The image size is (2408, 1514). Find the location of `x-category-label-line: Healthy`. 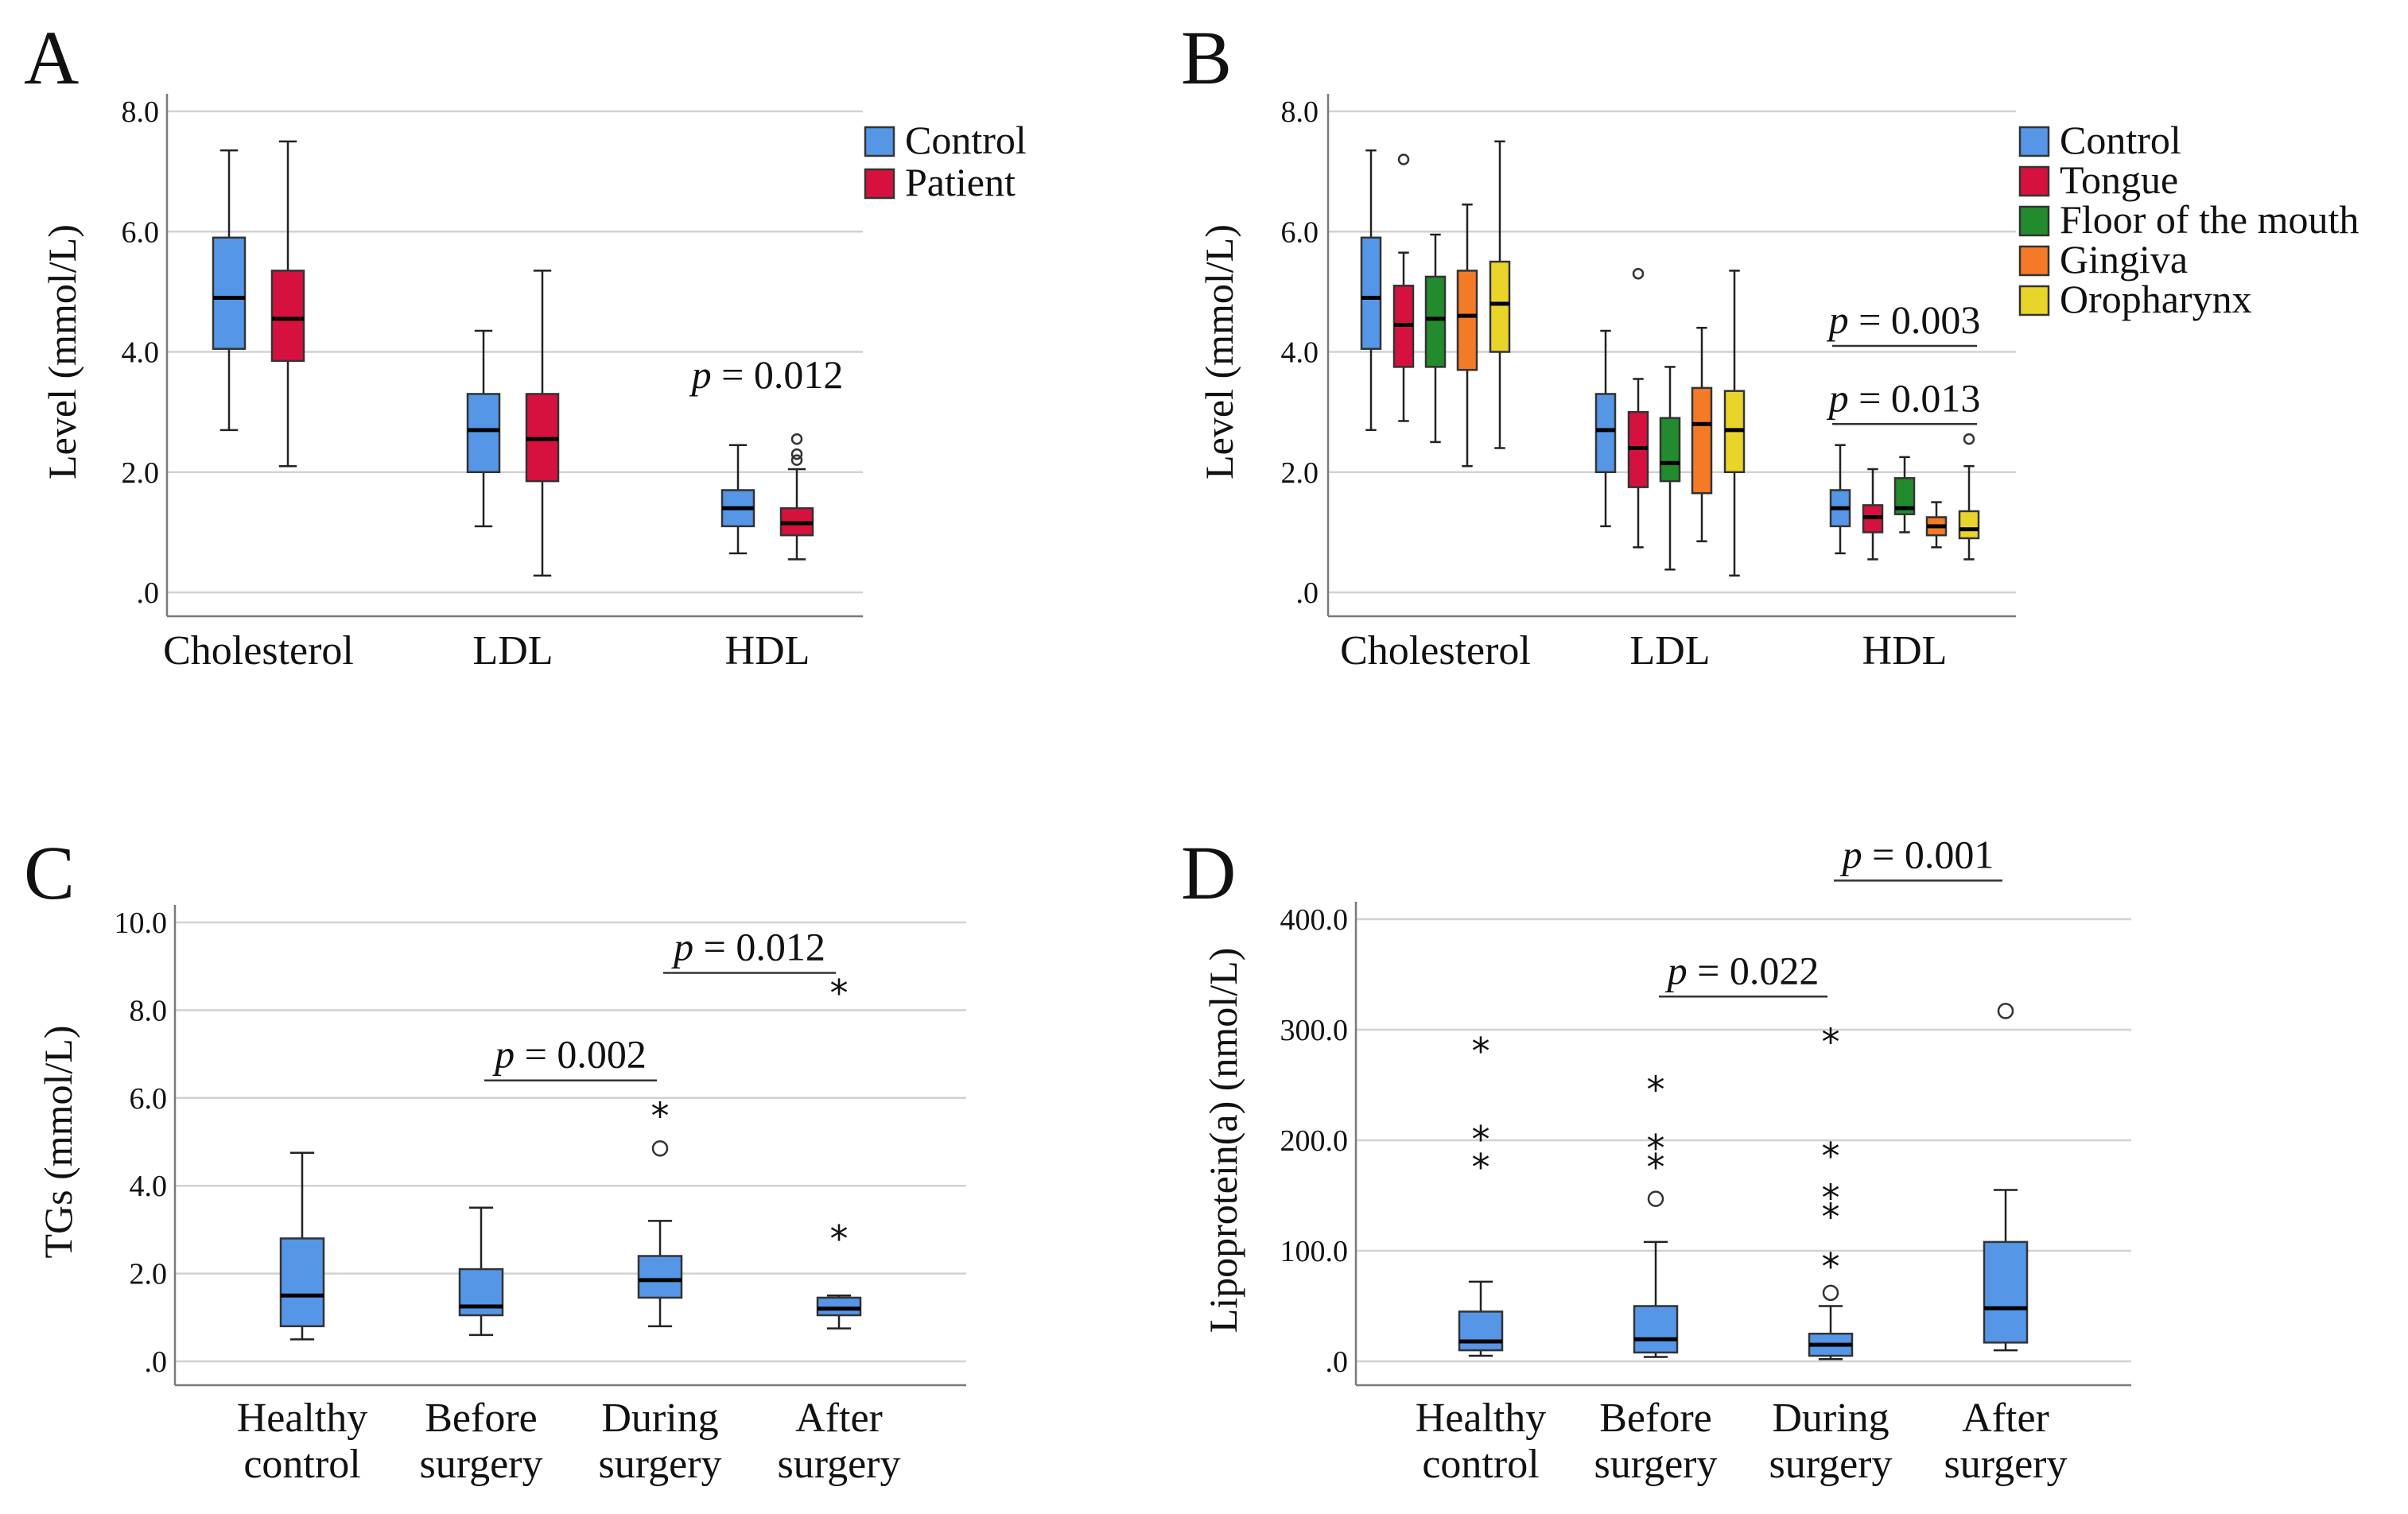

x-category-label-line: Healthy is located at coordinates (1481, 1418).